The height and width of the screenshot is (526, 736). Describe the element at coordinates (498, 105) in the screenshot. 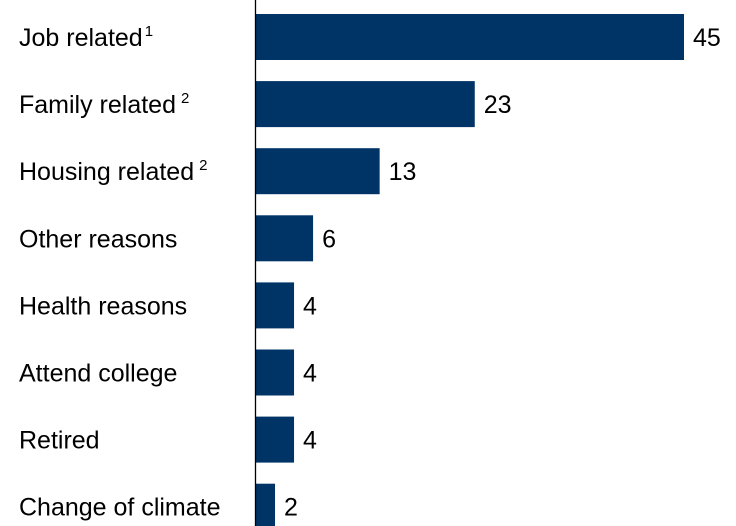

I see `value-label-family-related: 23` at that location.